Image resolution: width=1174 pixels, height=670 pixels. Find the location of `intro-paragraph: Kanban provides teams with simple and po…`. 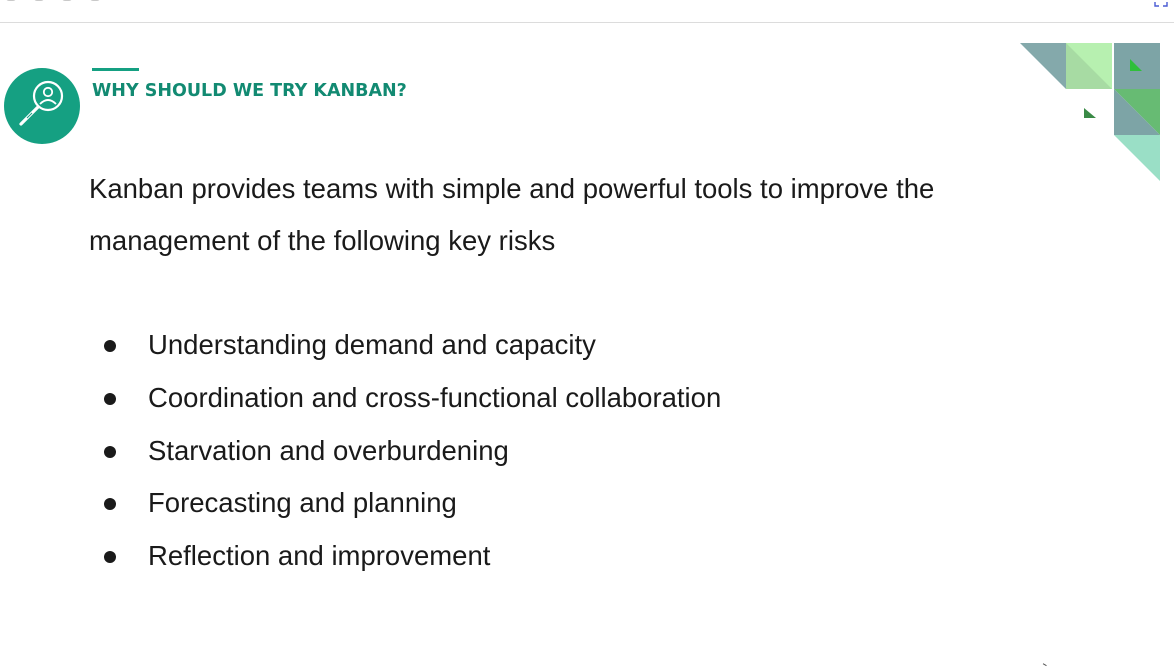

intro-paragraph: Kanban provides teams with simple and po… is located at coordinates (512, 214).